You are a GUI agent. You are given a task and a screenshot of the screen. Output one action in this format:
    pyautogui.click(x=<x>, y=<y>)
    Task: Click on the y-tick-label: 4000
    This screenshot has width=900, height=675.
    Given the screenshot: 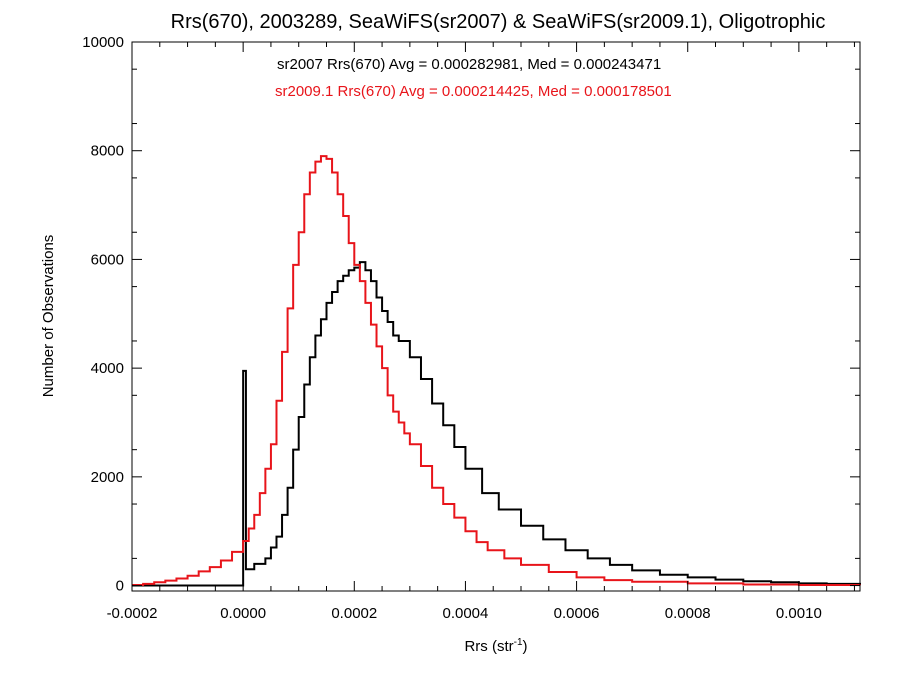 What is the action you would take?
    pyautogui.click(x=107, y=368)
    